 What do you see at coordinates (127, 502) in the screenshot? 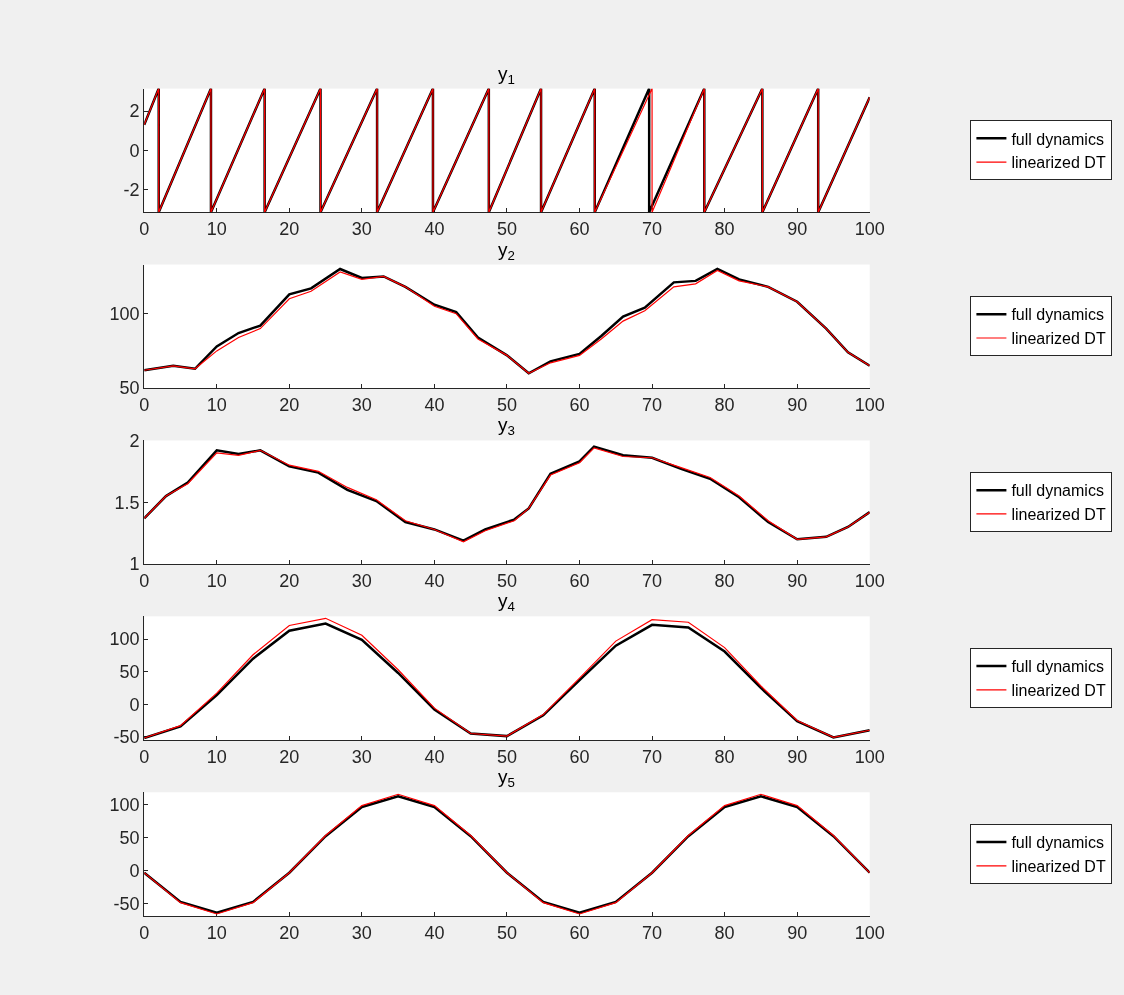
I see `y-tick-label: 1.5` at bounding box center [127, 502].